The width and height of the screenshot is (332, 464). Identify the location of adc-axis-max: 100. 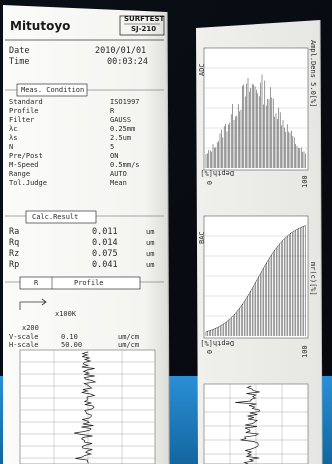
(305, 181).